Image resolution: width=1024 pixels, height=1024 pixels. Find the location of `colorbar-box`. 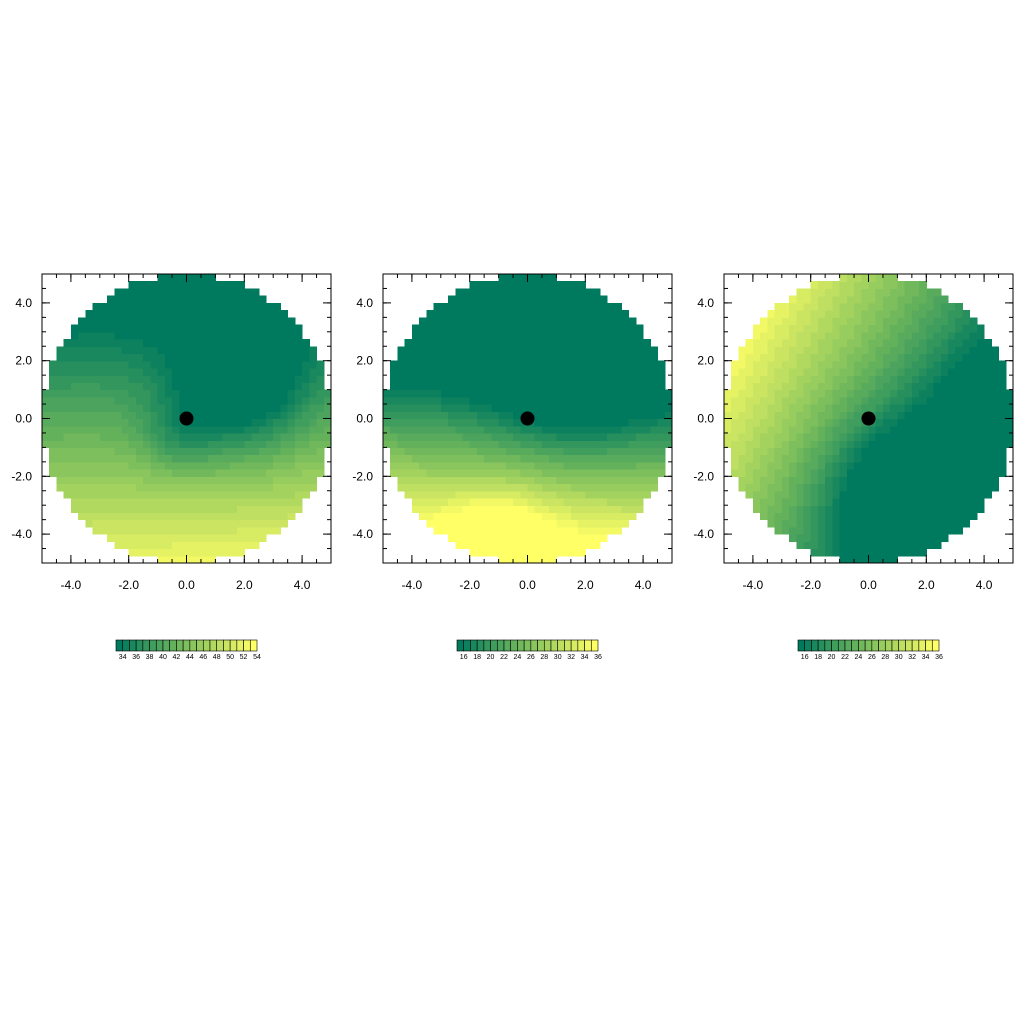

colorbar-box is located at coordinates (574, 645).